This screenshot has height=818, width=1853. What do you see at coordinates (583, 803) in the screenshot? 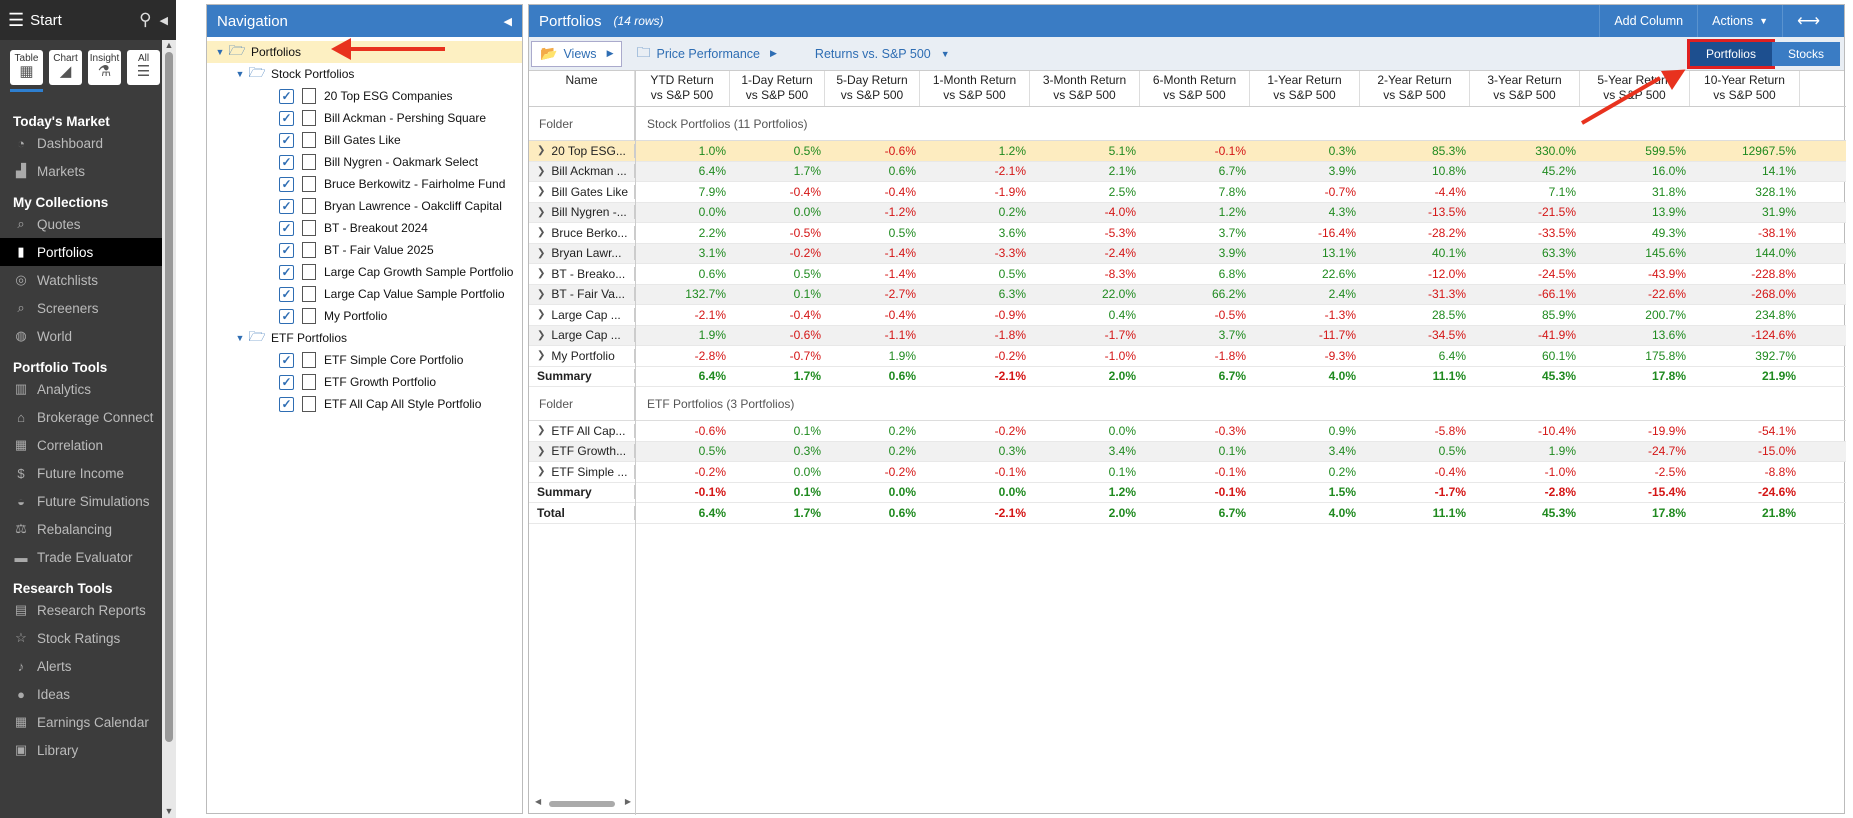
I see `grid-horizontal-scrollbar: ◀ ▶` at bounding box center [583, 803].